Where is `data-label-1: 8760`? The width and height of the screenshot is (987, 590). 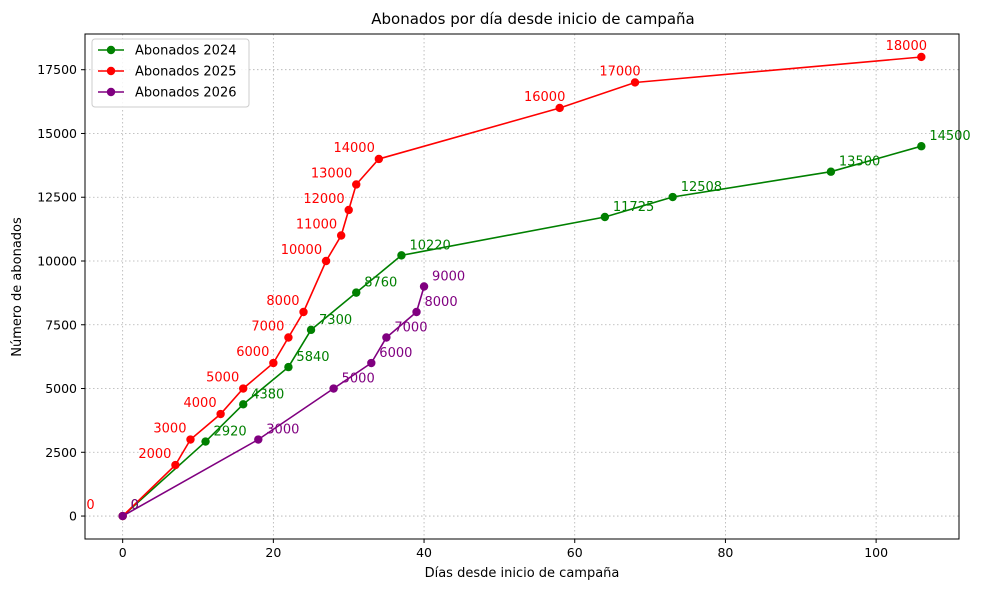 data-label-1: 8760 is located at coordinates (380, 283).